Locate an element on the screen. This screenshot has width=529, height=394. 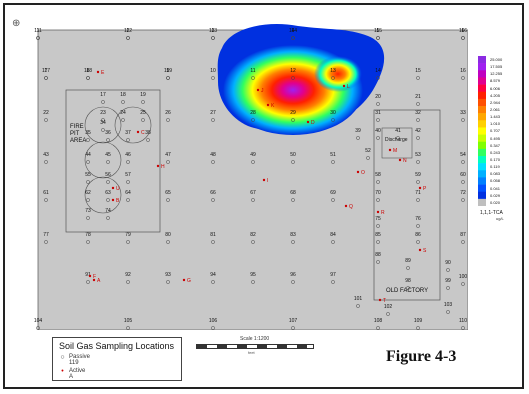
sample-point-label: 74 is located at coordinates (108, 211).